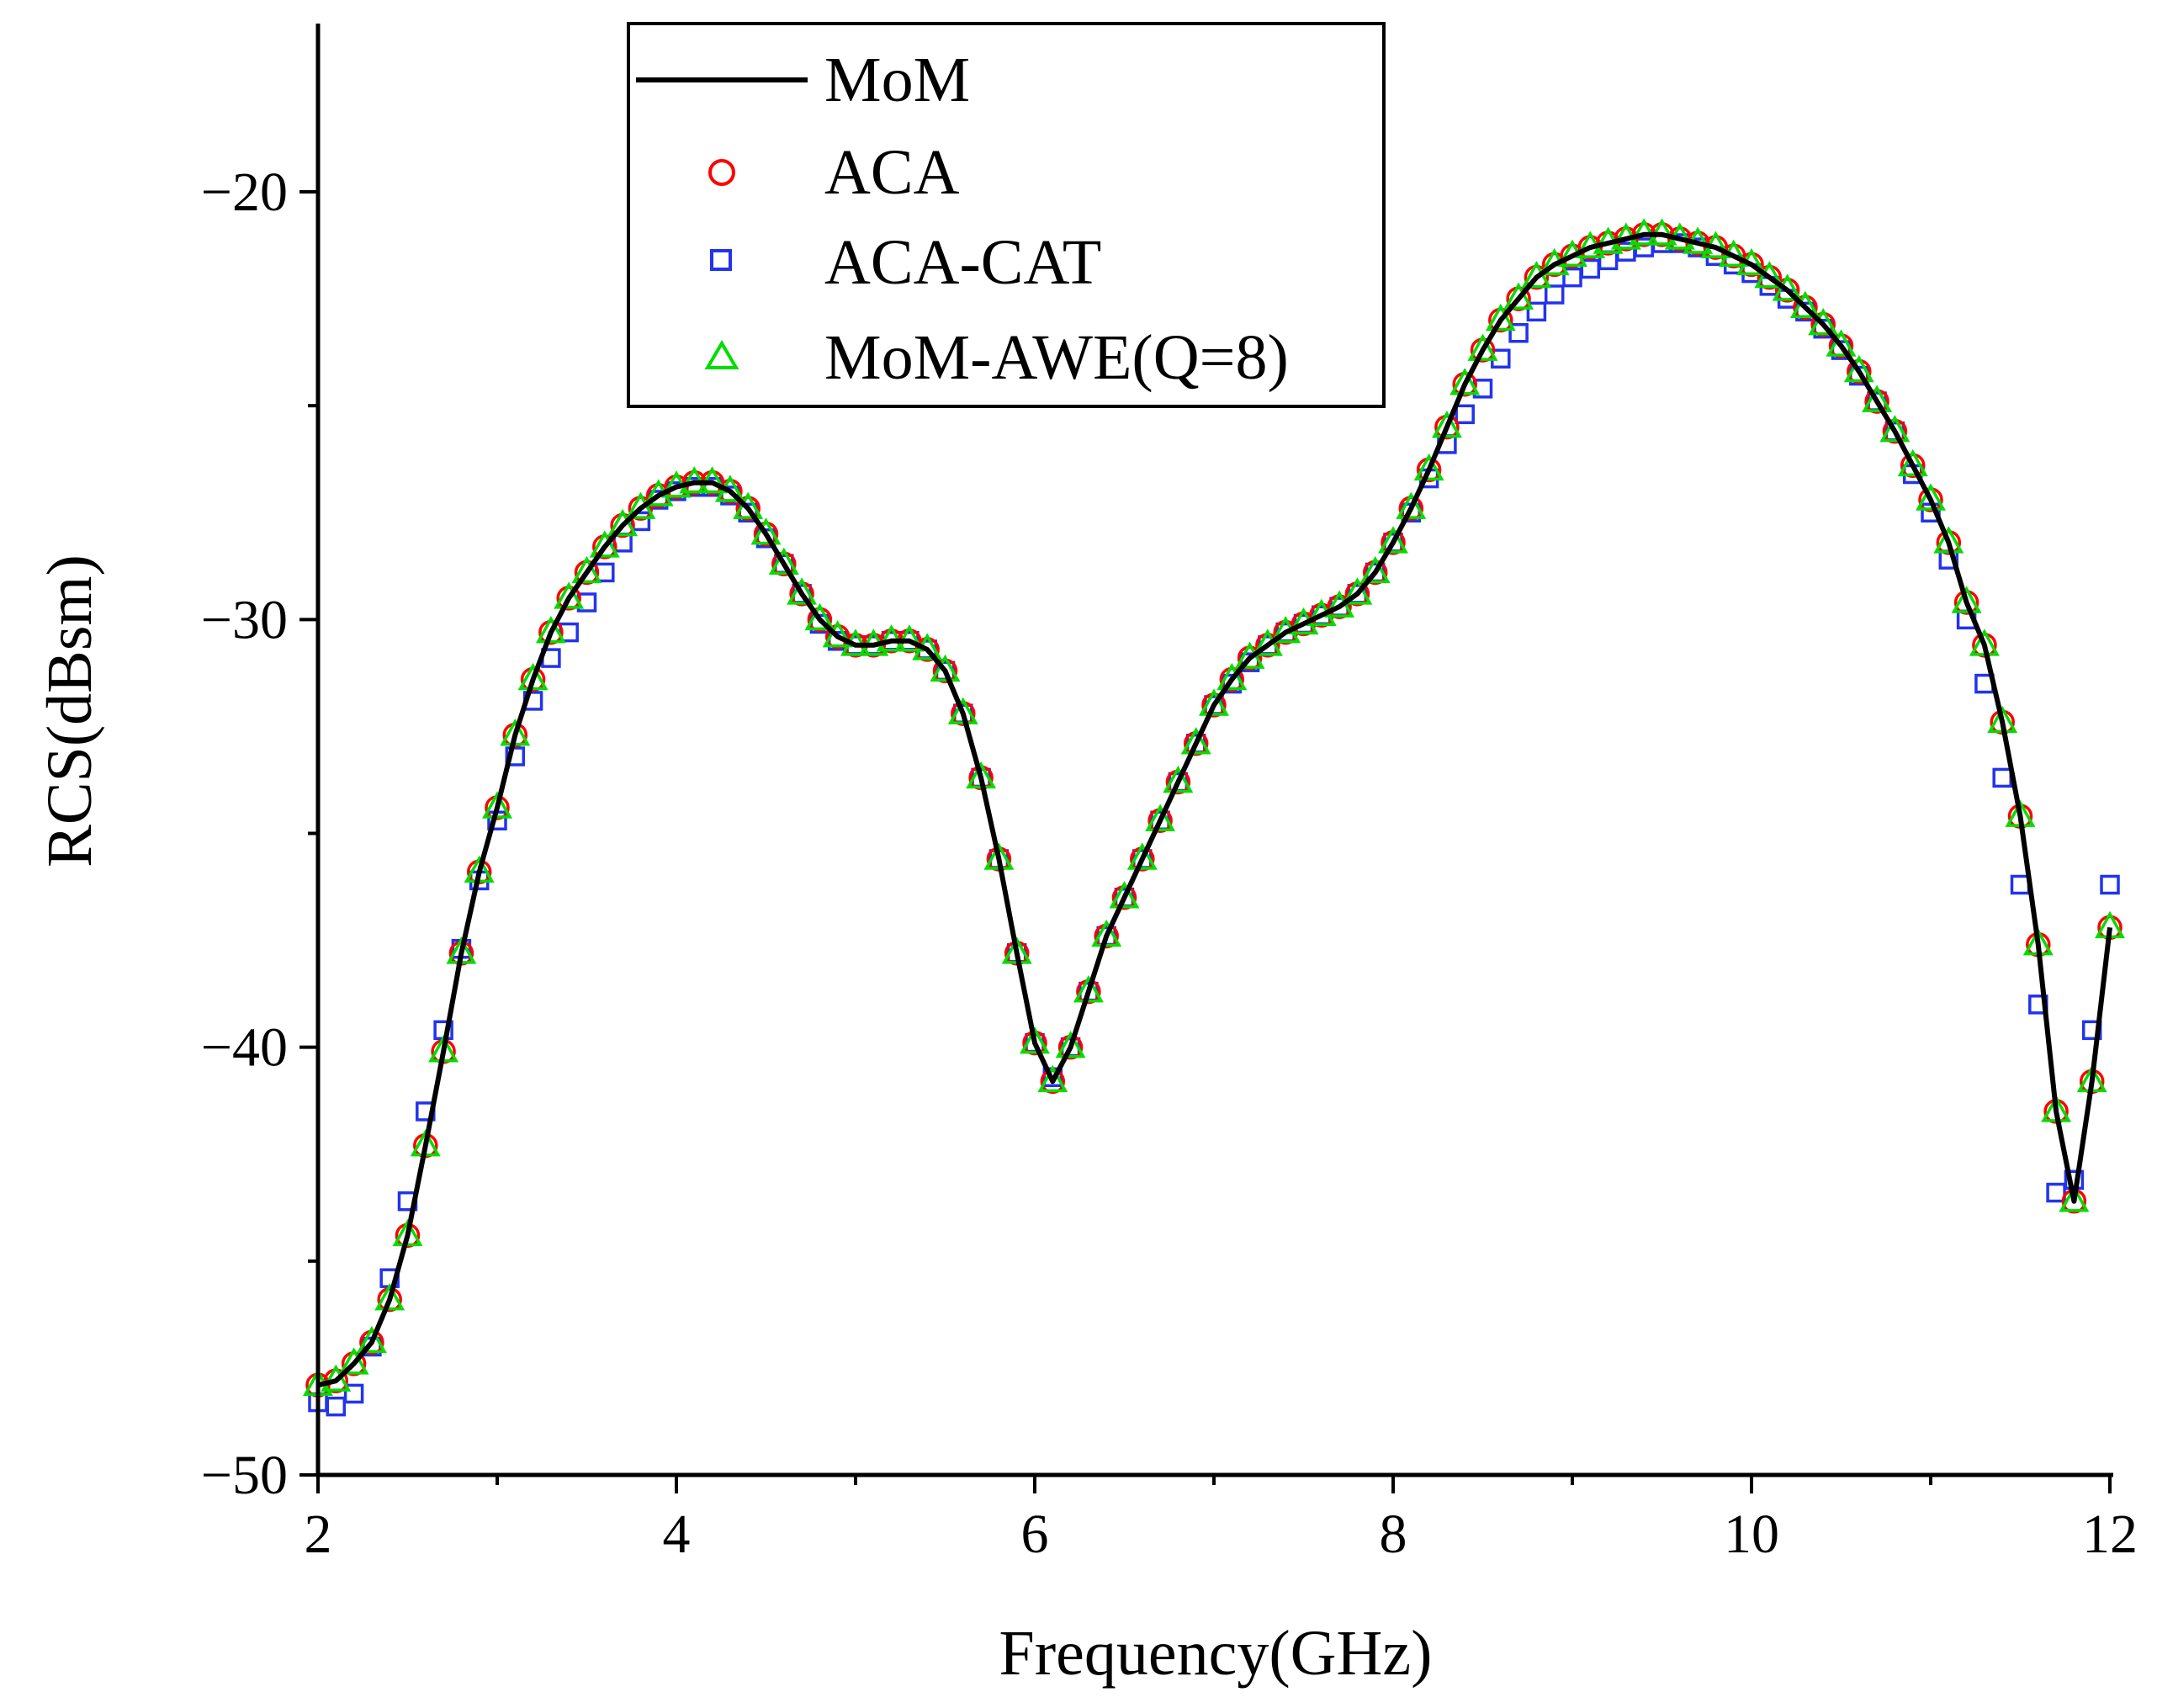  I want to click on x-axis-label: Frequency(GHz), so click(1216, 1653).